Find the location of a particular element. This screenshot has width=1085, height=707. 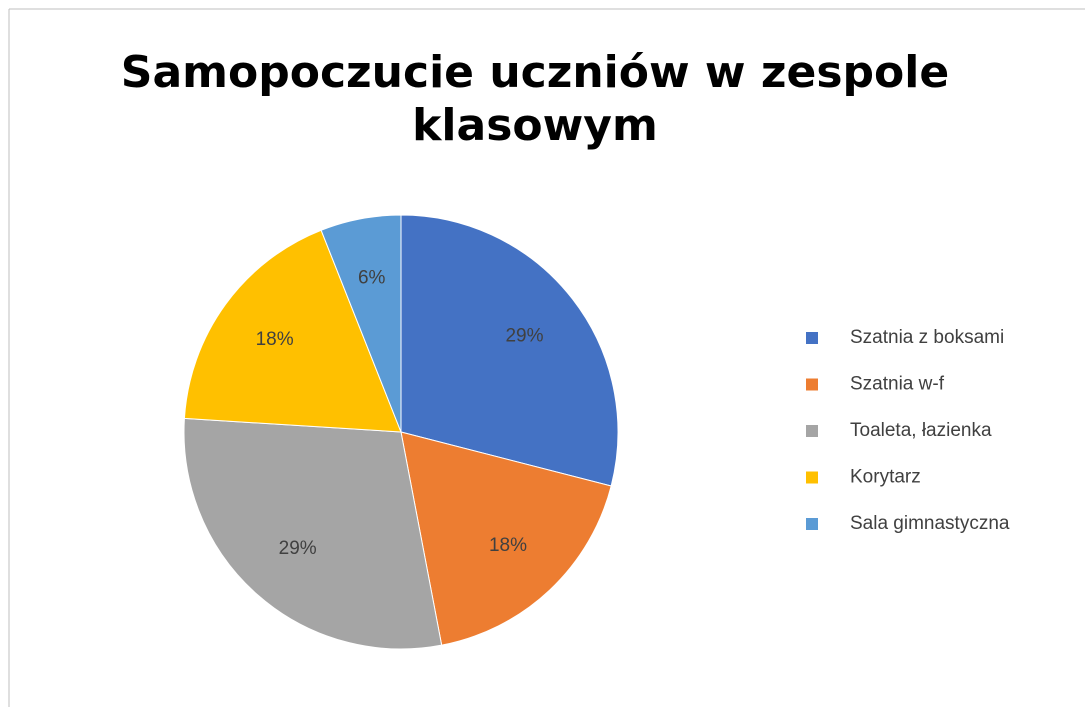

chart-title: Samopoczucie uczniów w zespole klasowym is located at coordinates (535, 99).